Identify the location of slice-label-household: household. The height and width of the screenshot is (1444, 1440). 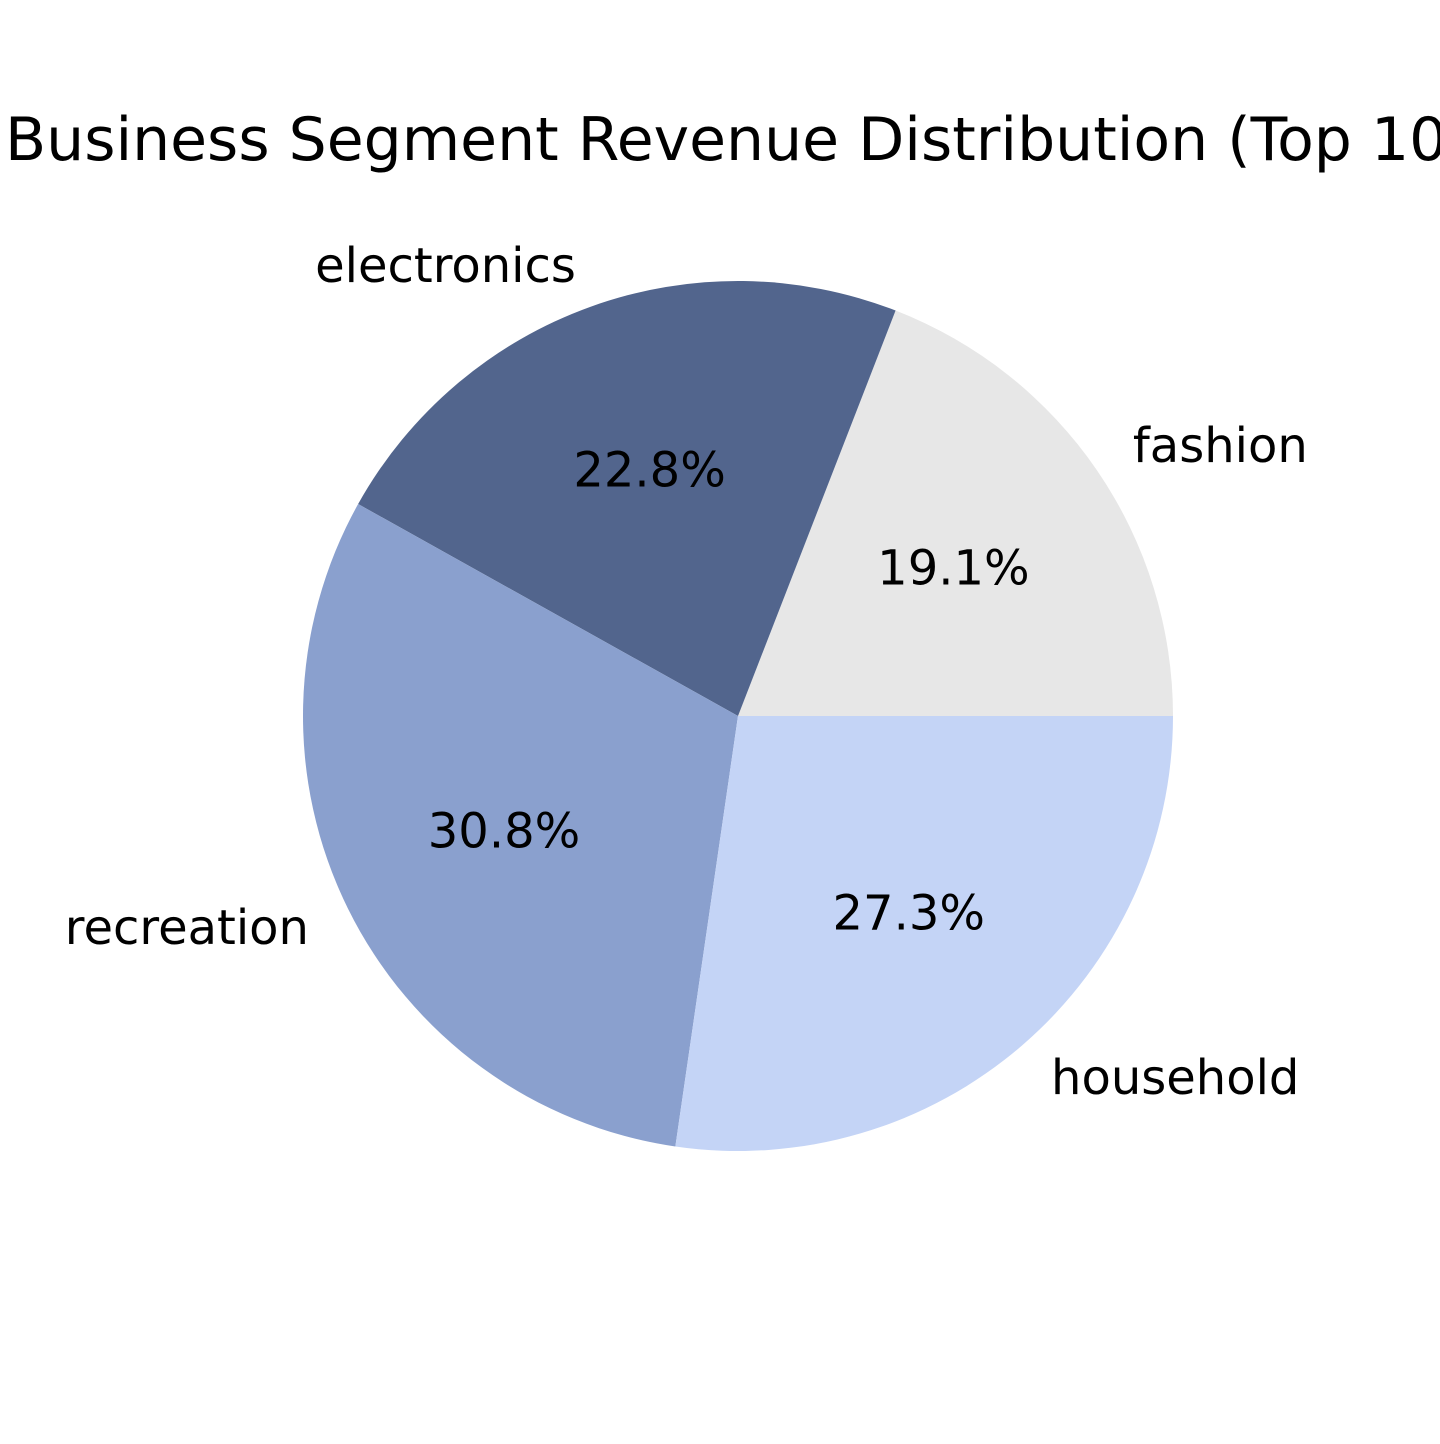
(1175, 1078).